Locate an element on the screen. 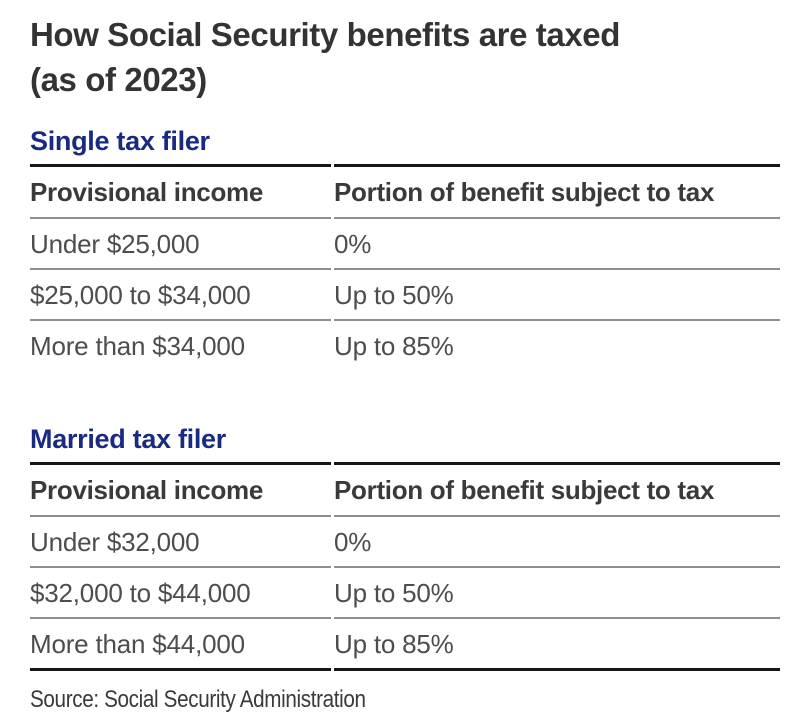 Image resolution: width=800 pixels, height=724 pixels. single-table-row-1: Under $25,000 0% is located at coordinates (405, 244).